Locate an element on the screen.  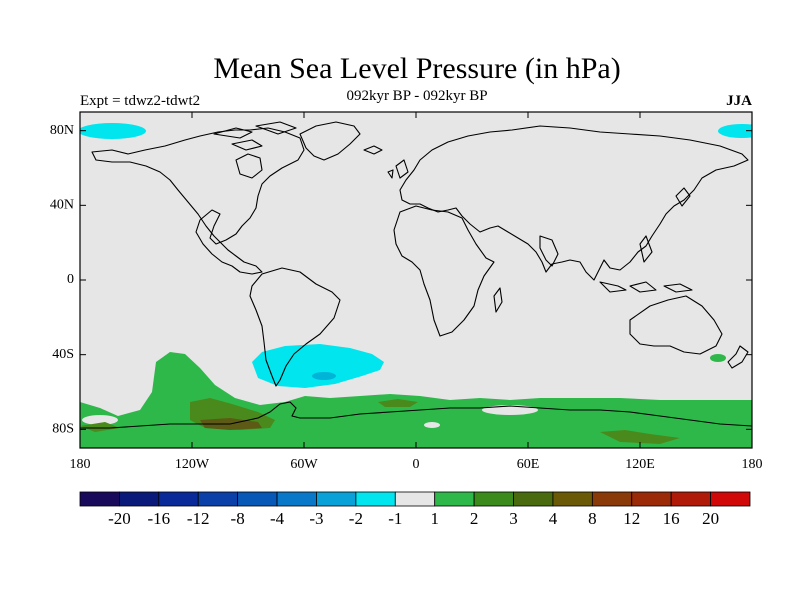
lat-tick-label: 40N is located at coordinates (62, 205).